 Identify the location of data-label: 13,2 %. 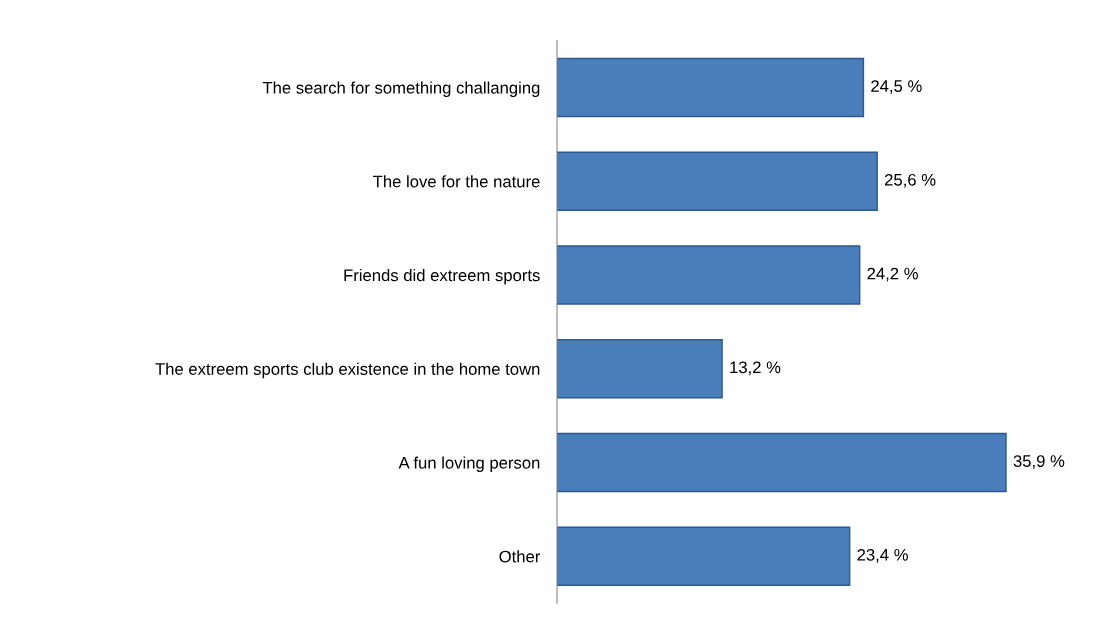
(755, 368).